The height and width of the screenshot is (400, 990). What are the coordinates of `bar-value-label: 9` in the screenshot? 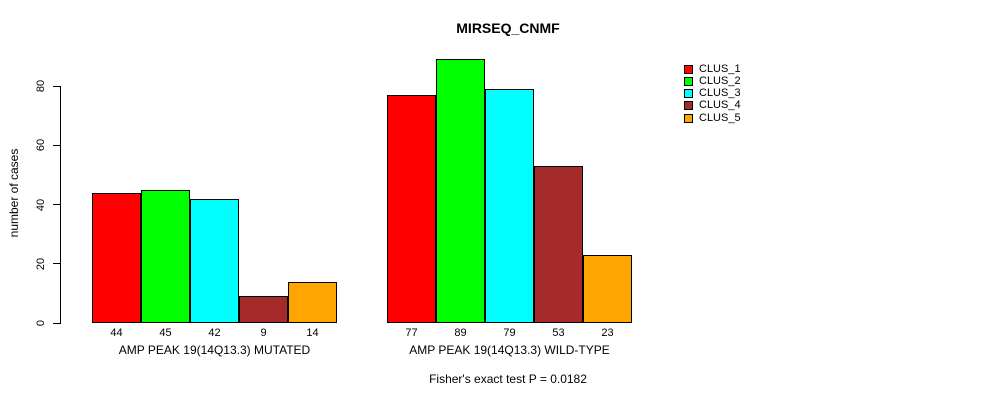 It's located at (263, 333).